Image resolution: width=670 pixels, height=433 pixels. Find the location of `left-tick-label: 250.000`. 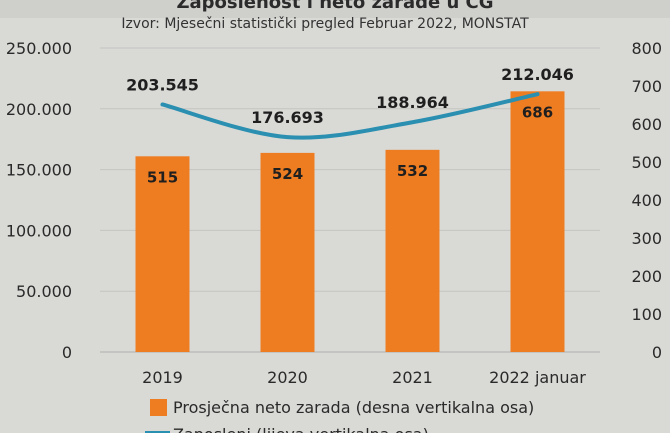

left-tick-label: 250.000 is located at coordinates (39, 48).